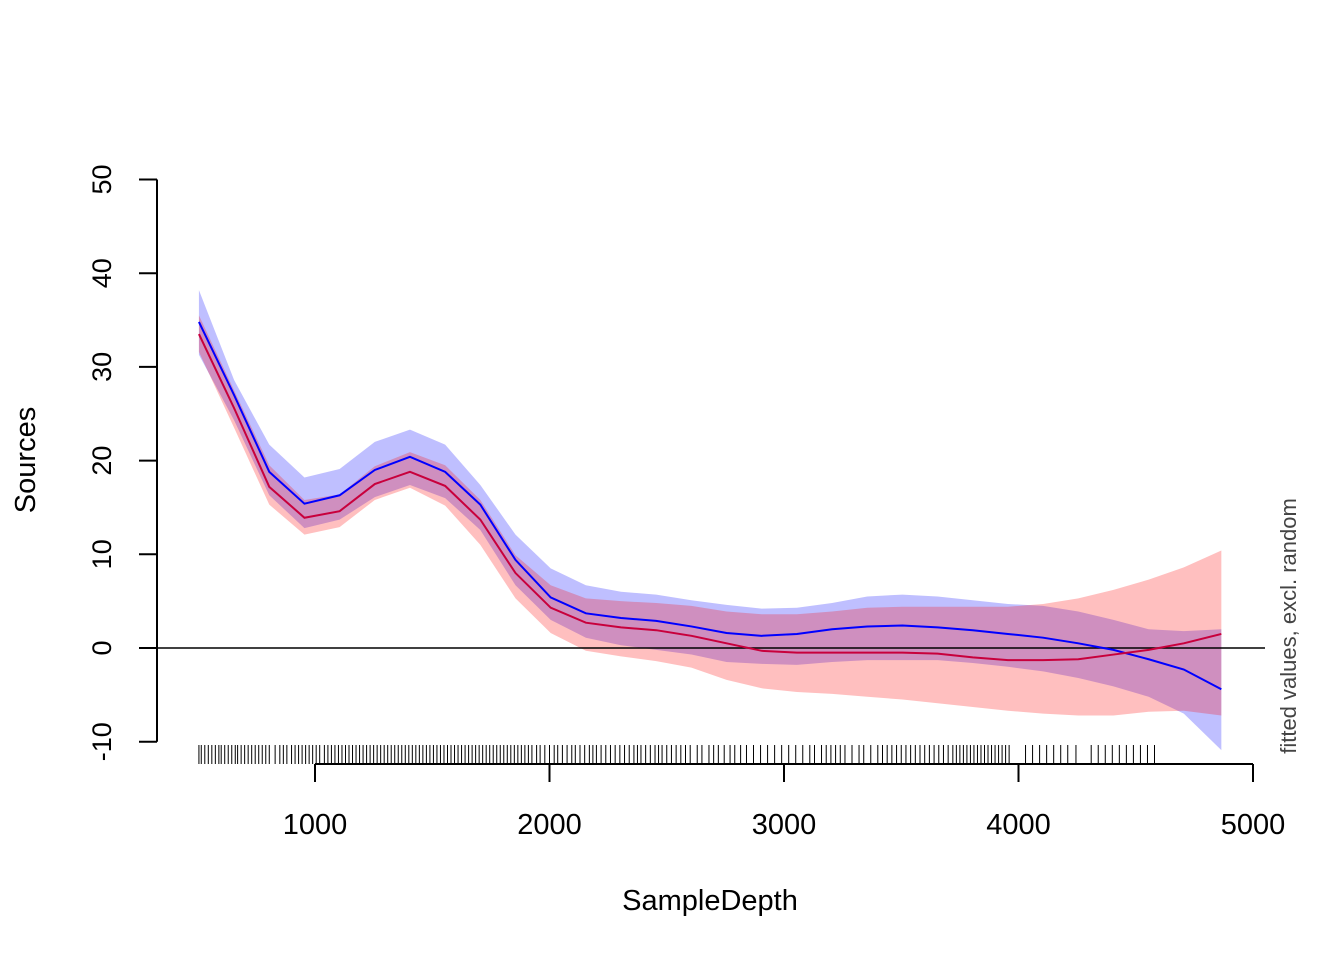 The width and height of the screenshot is (1344, 960). What do you see at coordinates (122, 462) in the screenshot?
I see `y-axis: -10 0 10 20 30 40 50` at bounding box center [122, 462].